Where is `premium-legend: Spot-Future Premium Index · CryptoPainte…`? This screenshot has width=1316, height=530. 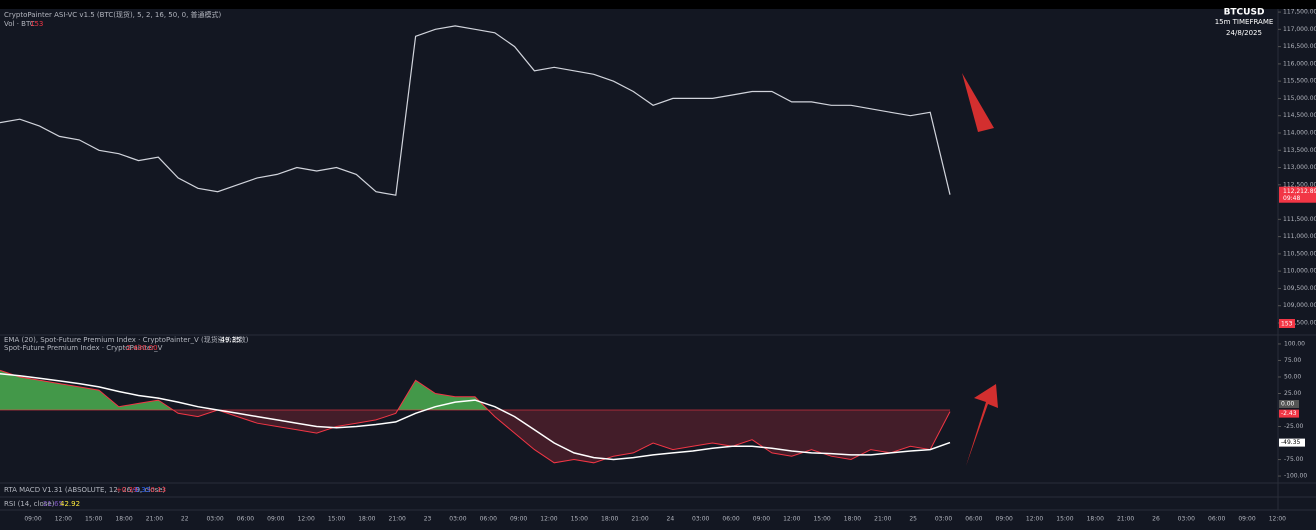 premium-legend: Spot-Future Premium Index · CryptoPainte… is located at coordinates (83, 348).